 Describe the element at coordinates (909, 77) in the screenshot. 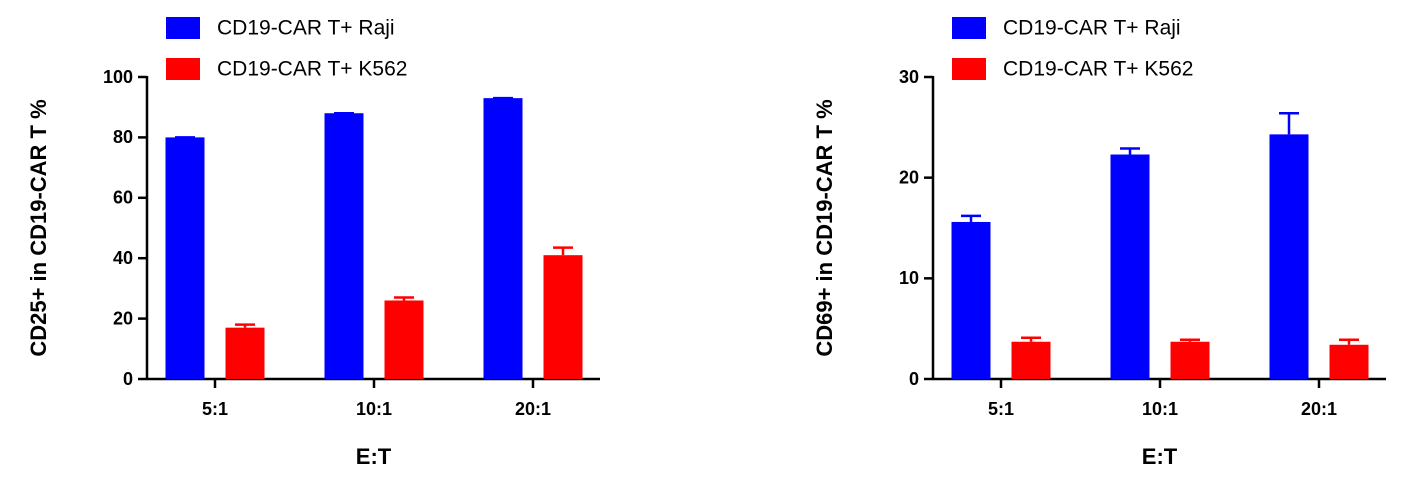

I see `y-tick-label: 30` at that location.